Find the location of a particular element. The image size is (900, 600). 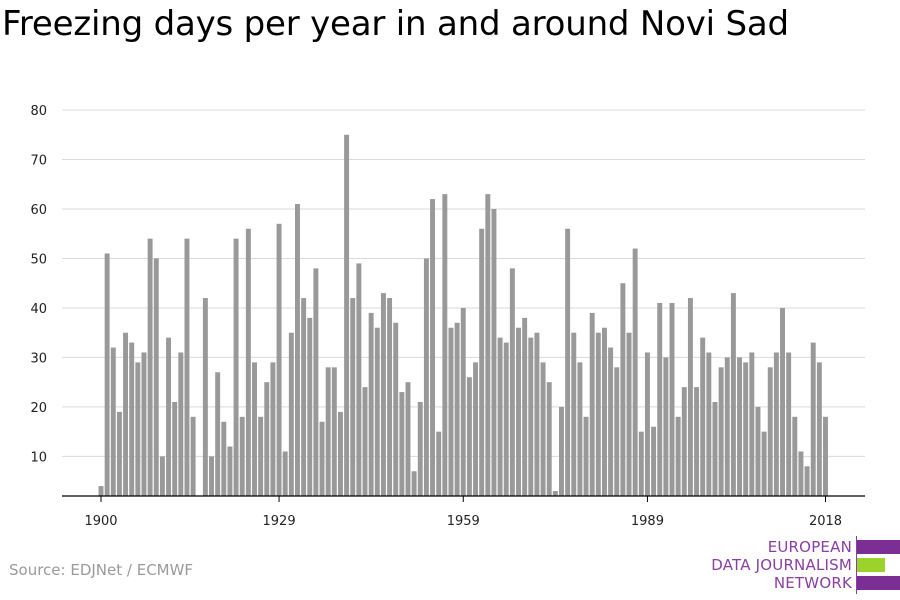

edjnet-logo: EUROPEAN DATA JOURNALISM NETWORK is located at coordinates (800, 565).